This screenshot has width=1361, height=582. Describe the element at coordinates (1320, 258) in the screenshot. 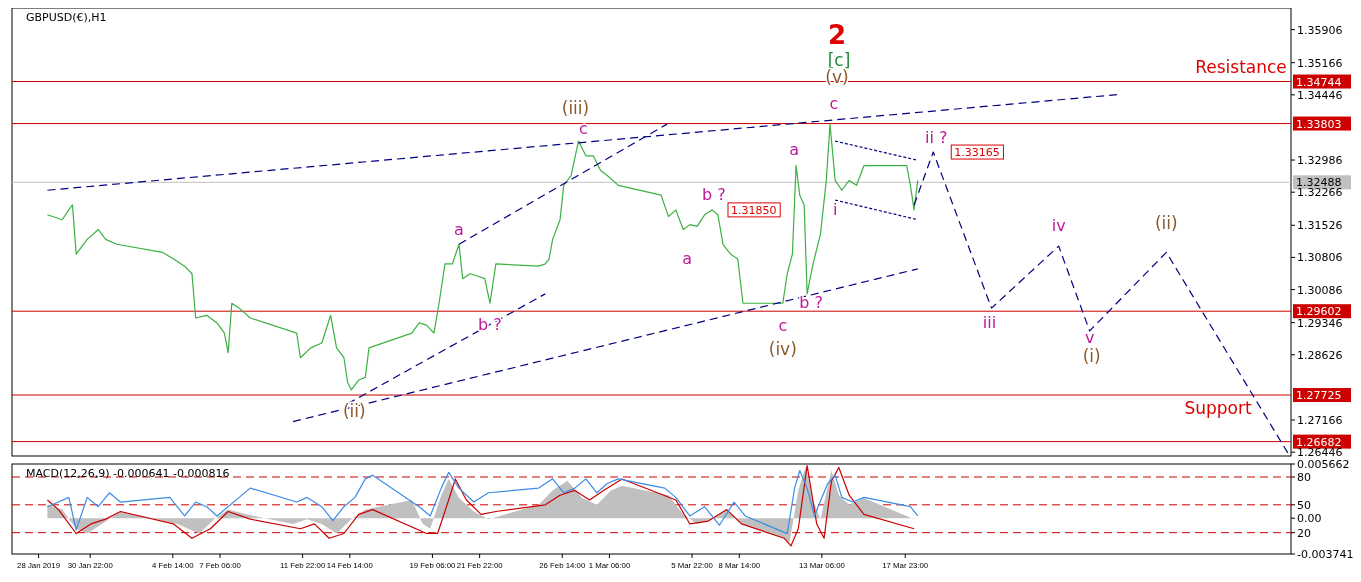

I see `y-tick-label: 1.30806` at that location.